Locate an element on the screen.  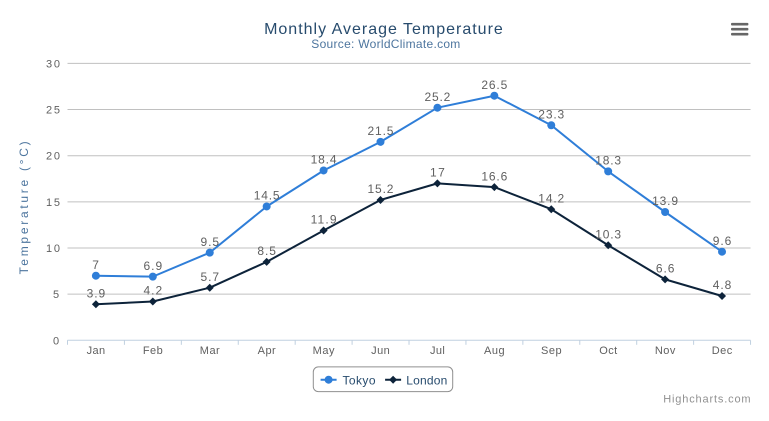
svg-text: Feb is located at coordinates (153, 351).